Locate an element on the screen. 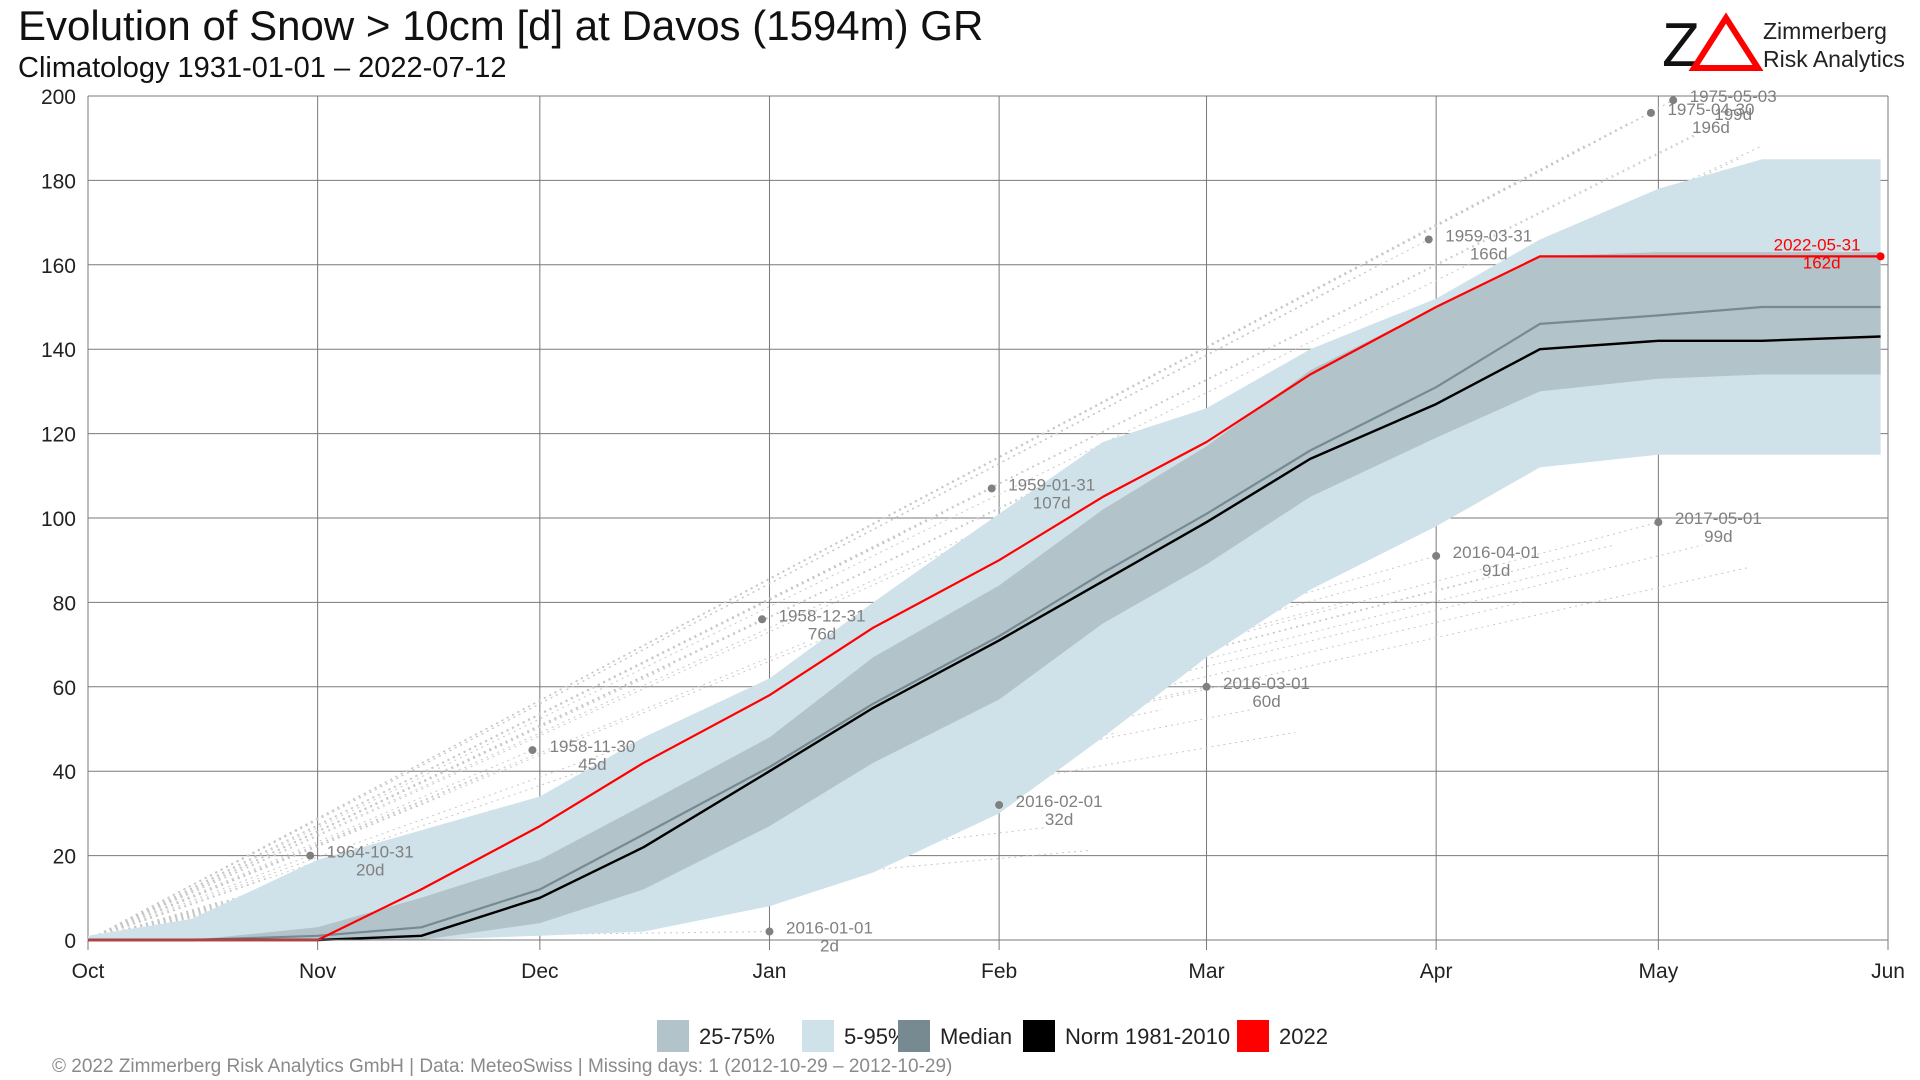 Image resolution: width=1920 pixels, height=1080 pixels. annotation-value: 32d is located at coordinates (1059, 819).